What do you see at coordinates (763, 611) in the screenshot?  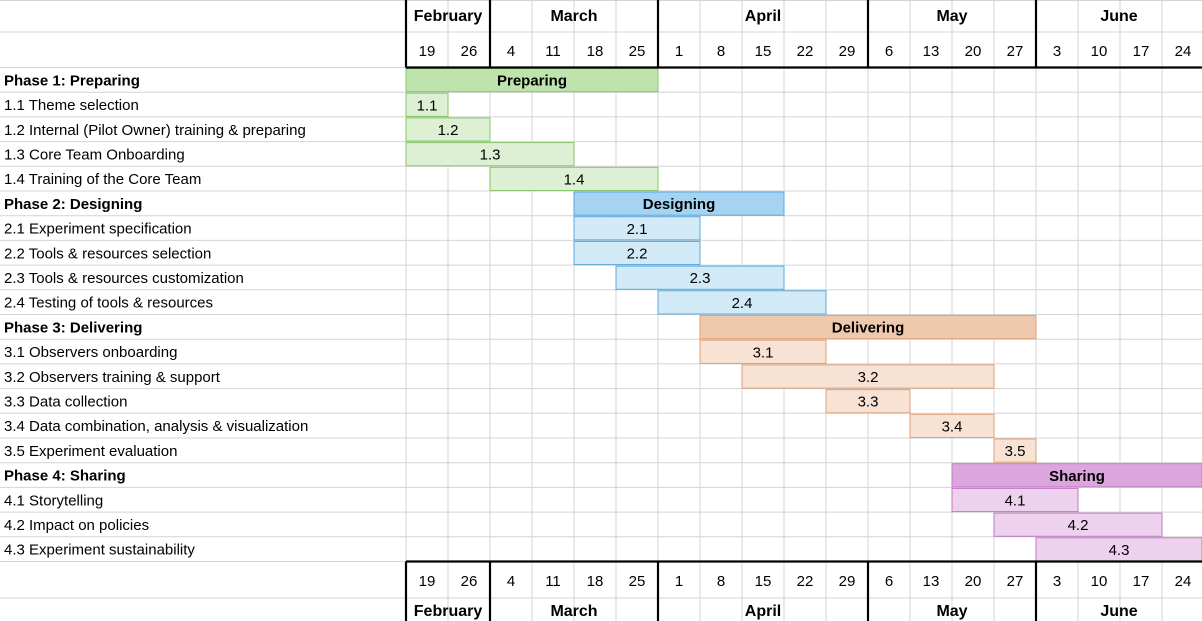 I see `month-label-april-bottom: April` at bounding box center [763, 611].